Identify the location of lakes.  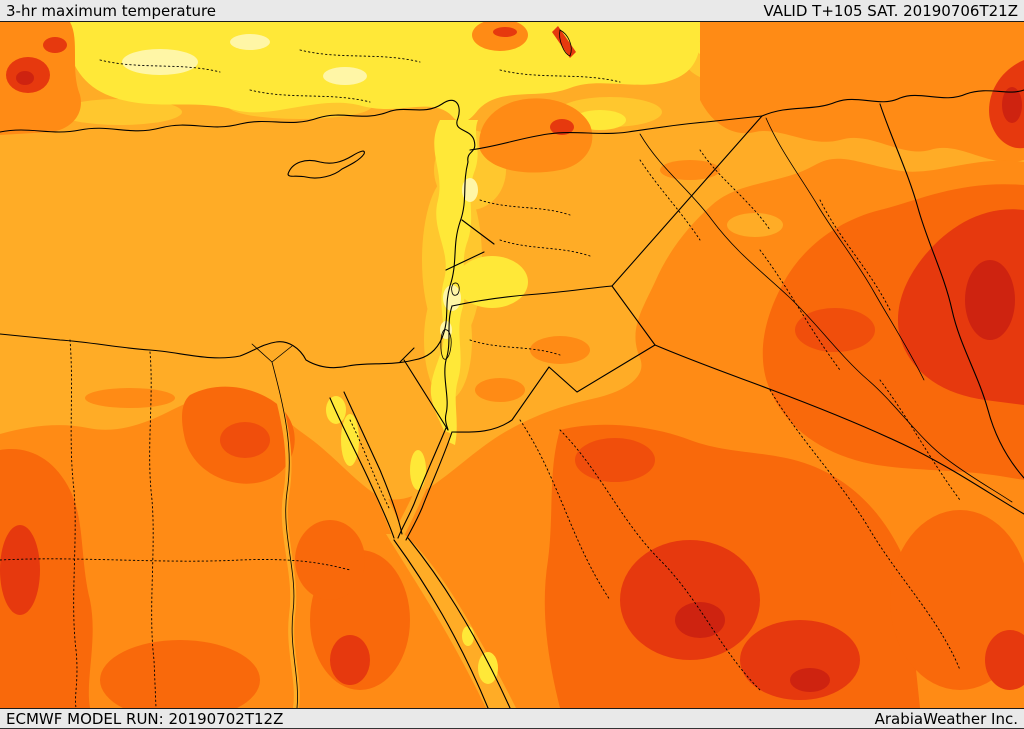
(506, 194).